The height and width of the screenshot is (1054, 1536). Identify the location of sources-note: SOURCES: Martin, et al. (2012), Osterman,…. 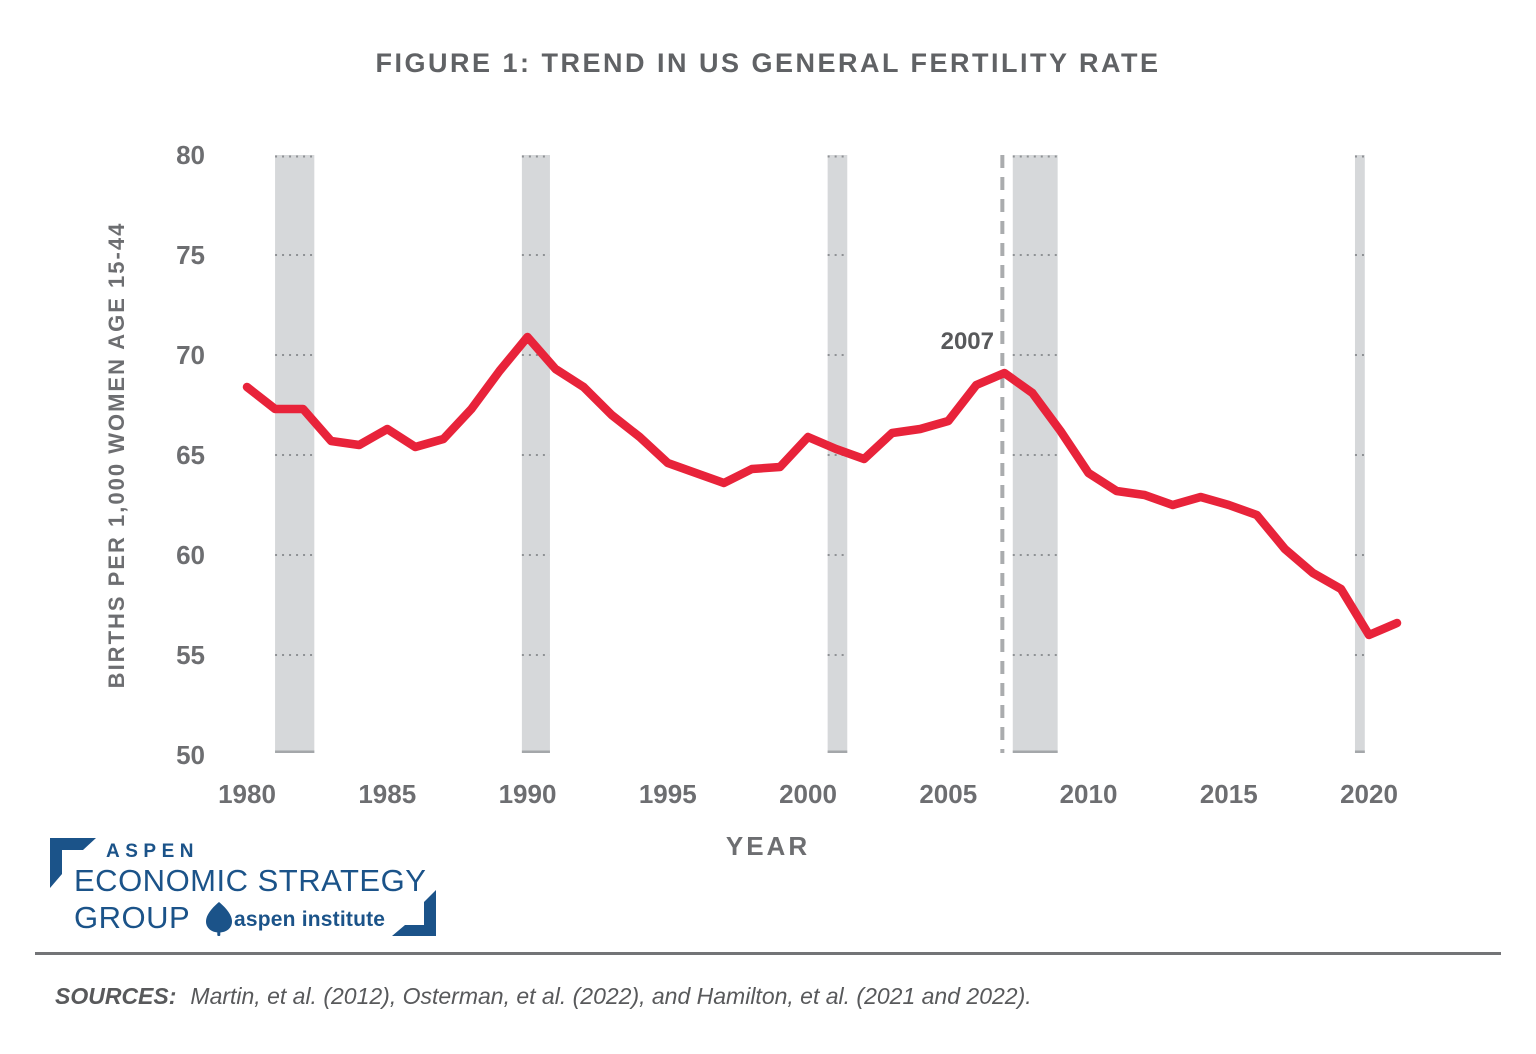
(780, 996).